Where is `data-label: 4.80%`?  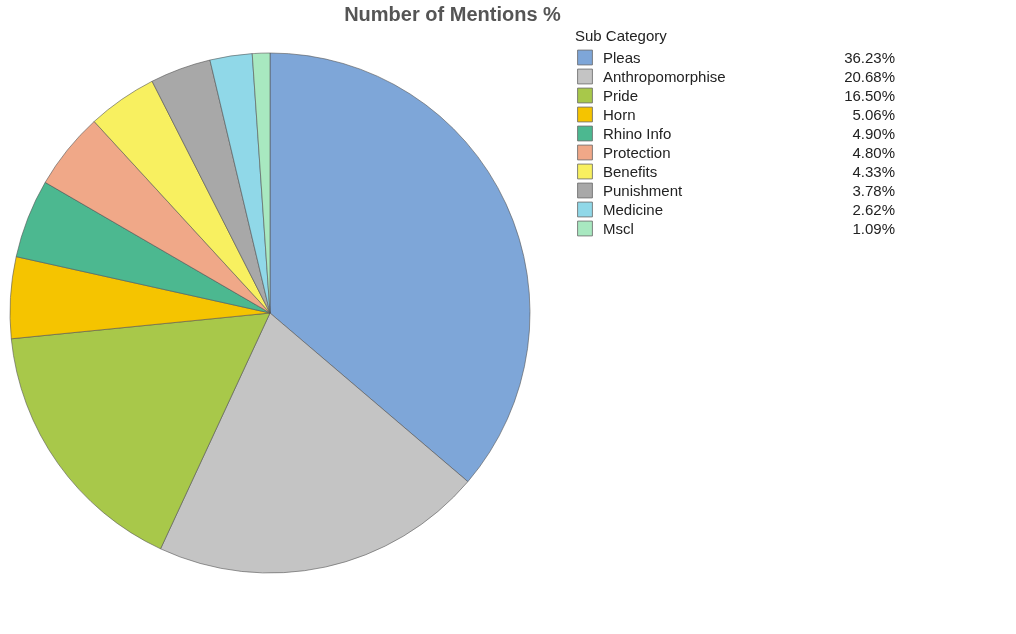 data-label: 4.80% is located at coordinates (873, 152).